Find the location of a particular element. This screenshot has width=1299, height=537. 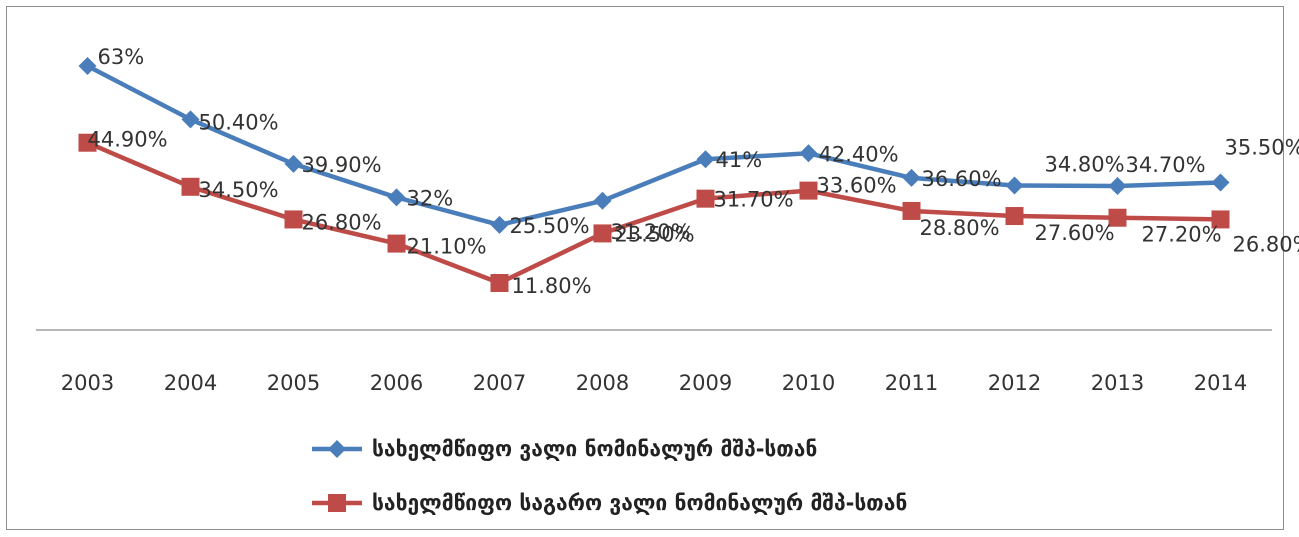

data-label-s1-2005: 39.90% is located at coordinates (342, 165).